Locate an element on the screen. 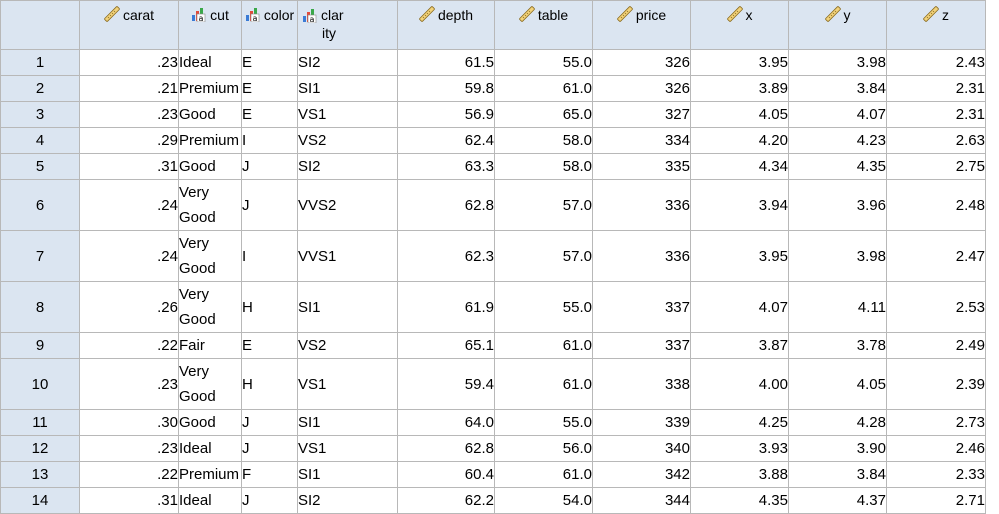  column-header-cut: a cut is located at coordinates (210, 25).